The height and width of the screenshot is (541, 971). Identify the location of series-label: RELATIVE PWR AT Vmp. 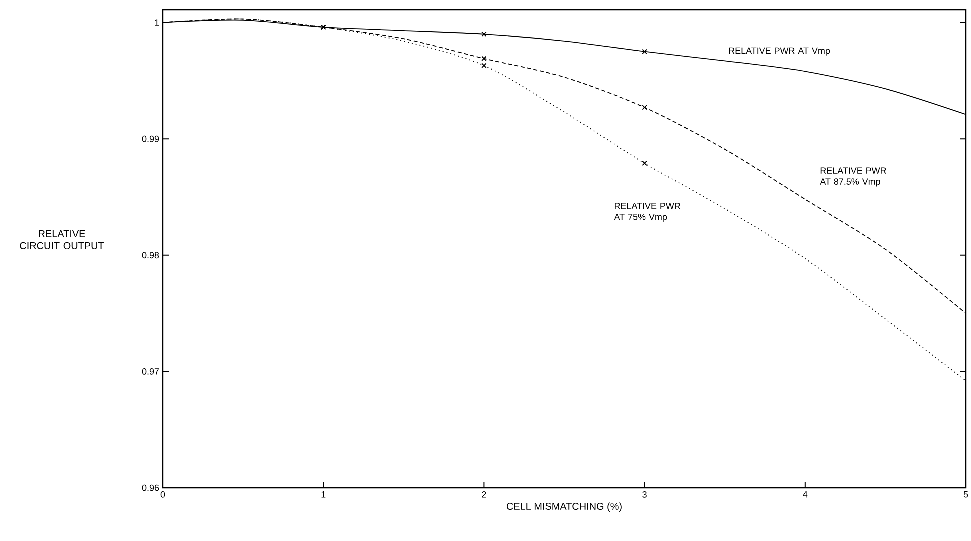
(779, 52).